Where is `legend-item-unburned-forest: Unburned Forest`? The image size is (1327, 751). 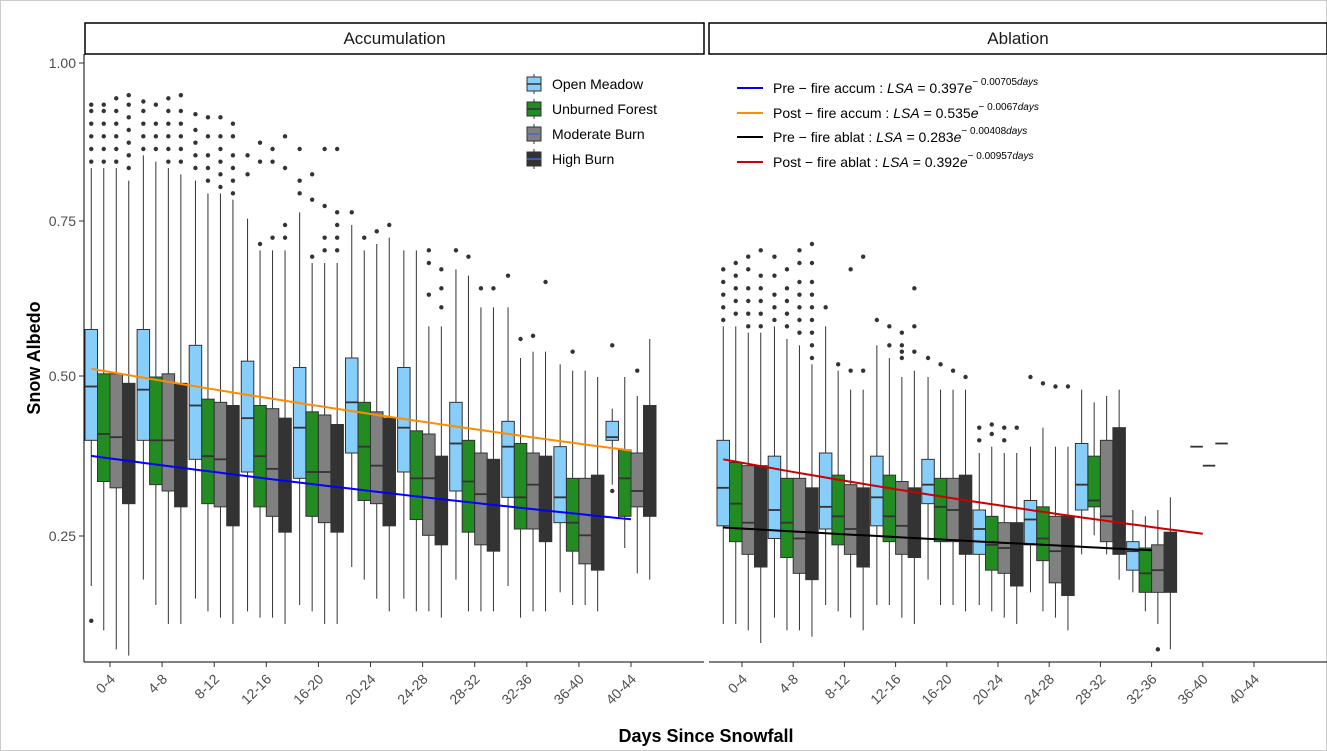
legend-item-unburned-forest: Unburned Forest is located at coordinates (591, 109).